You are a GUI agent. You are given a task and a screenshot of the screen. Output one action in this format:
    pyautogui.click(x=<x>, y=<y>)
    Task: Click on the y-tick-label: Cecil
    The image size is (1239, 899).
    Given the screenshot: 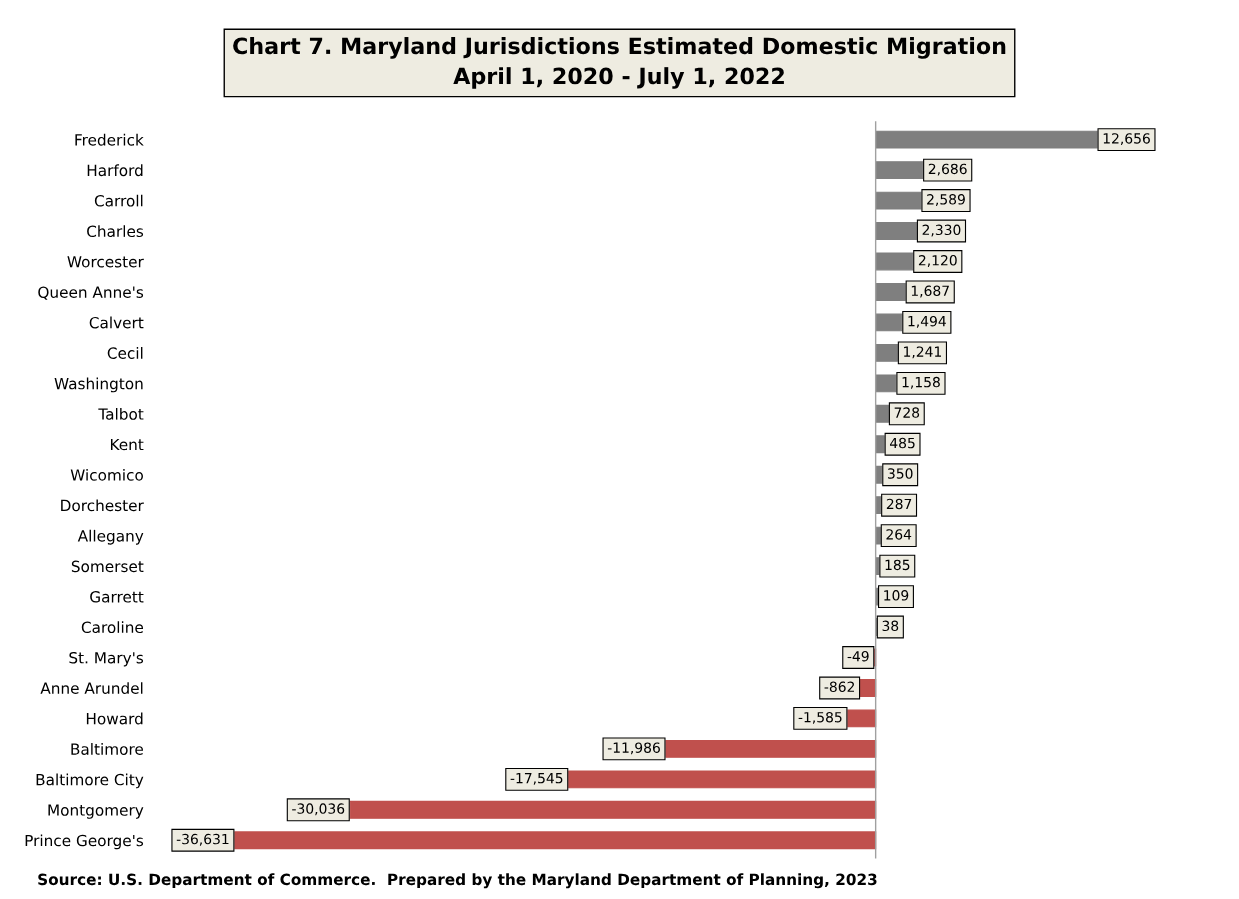 What is the action you would take?
    pyautogui.click(x=125, y=353)
    